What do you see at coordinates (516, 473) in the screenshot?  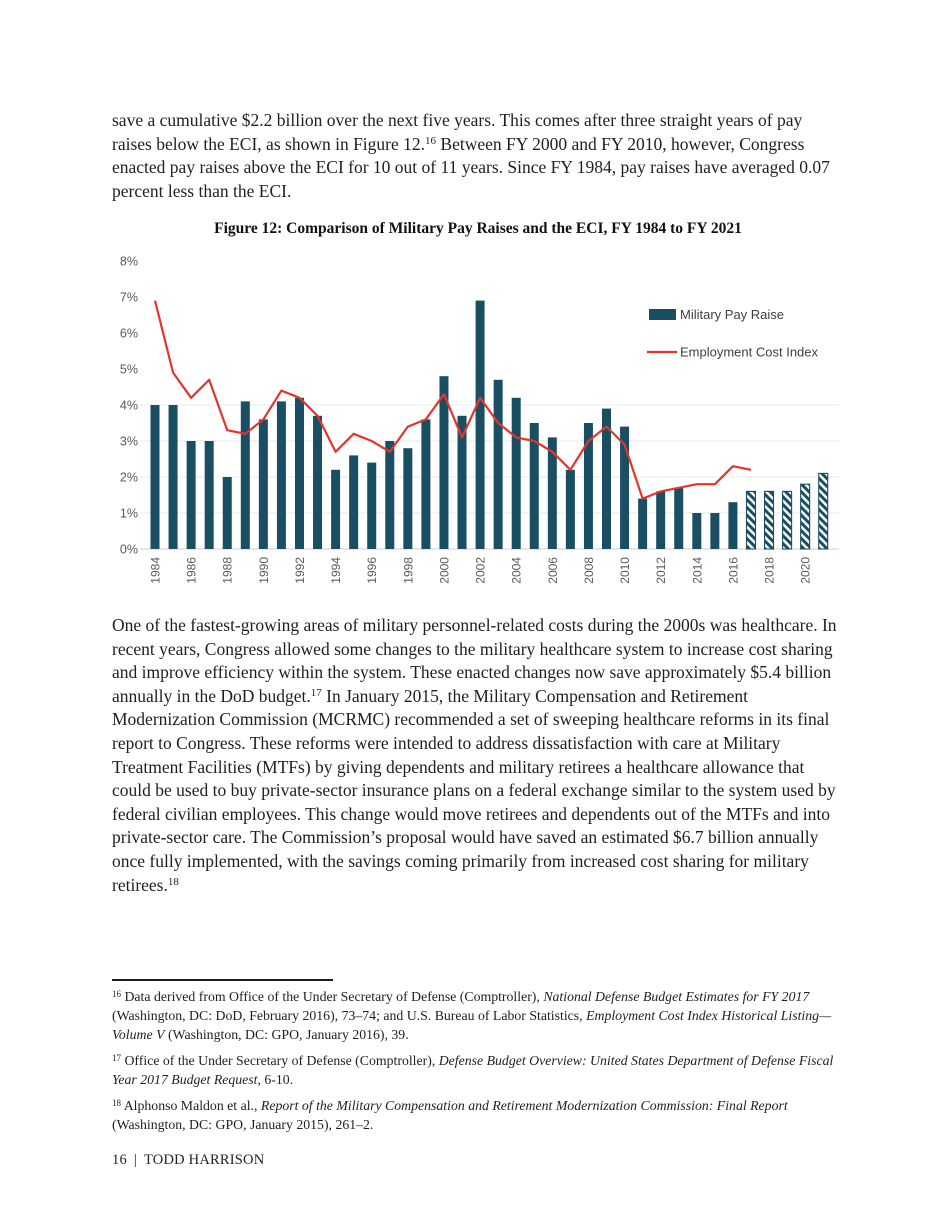 I see `bar-2004` at bounding box center [516, 473].